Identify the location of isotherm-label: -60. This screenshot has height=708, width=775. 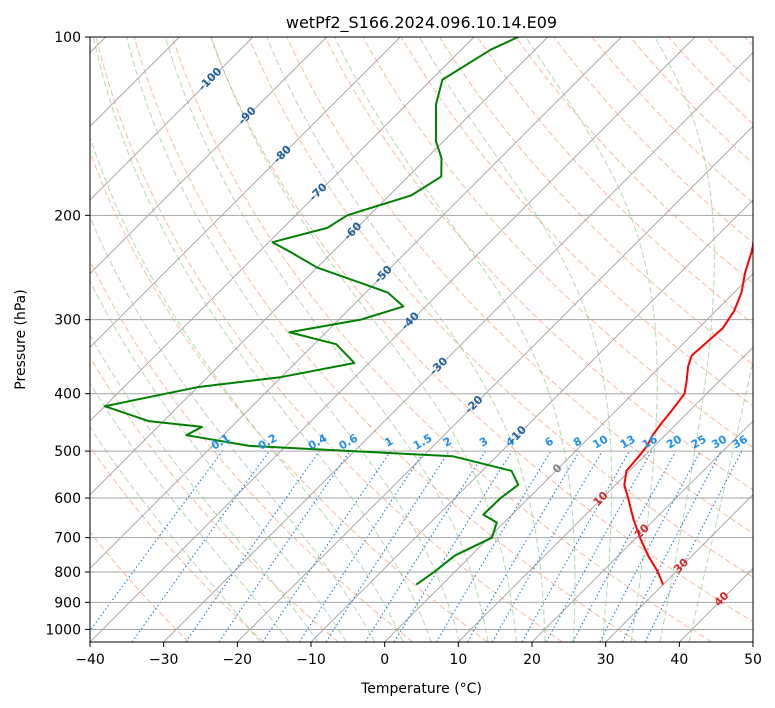
(352, 230).